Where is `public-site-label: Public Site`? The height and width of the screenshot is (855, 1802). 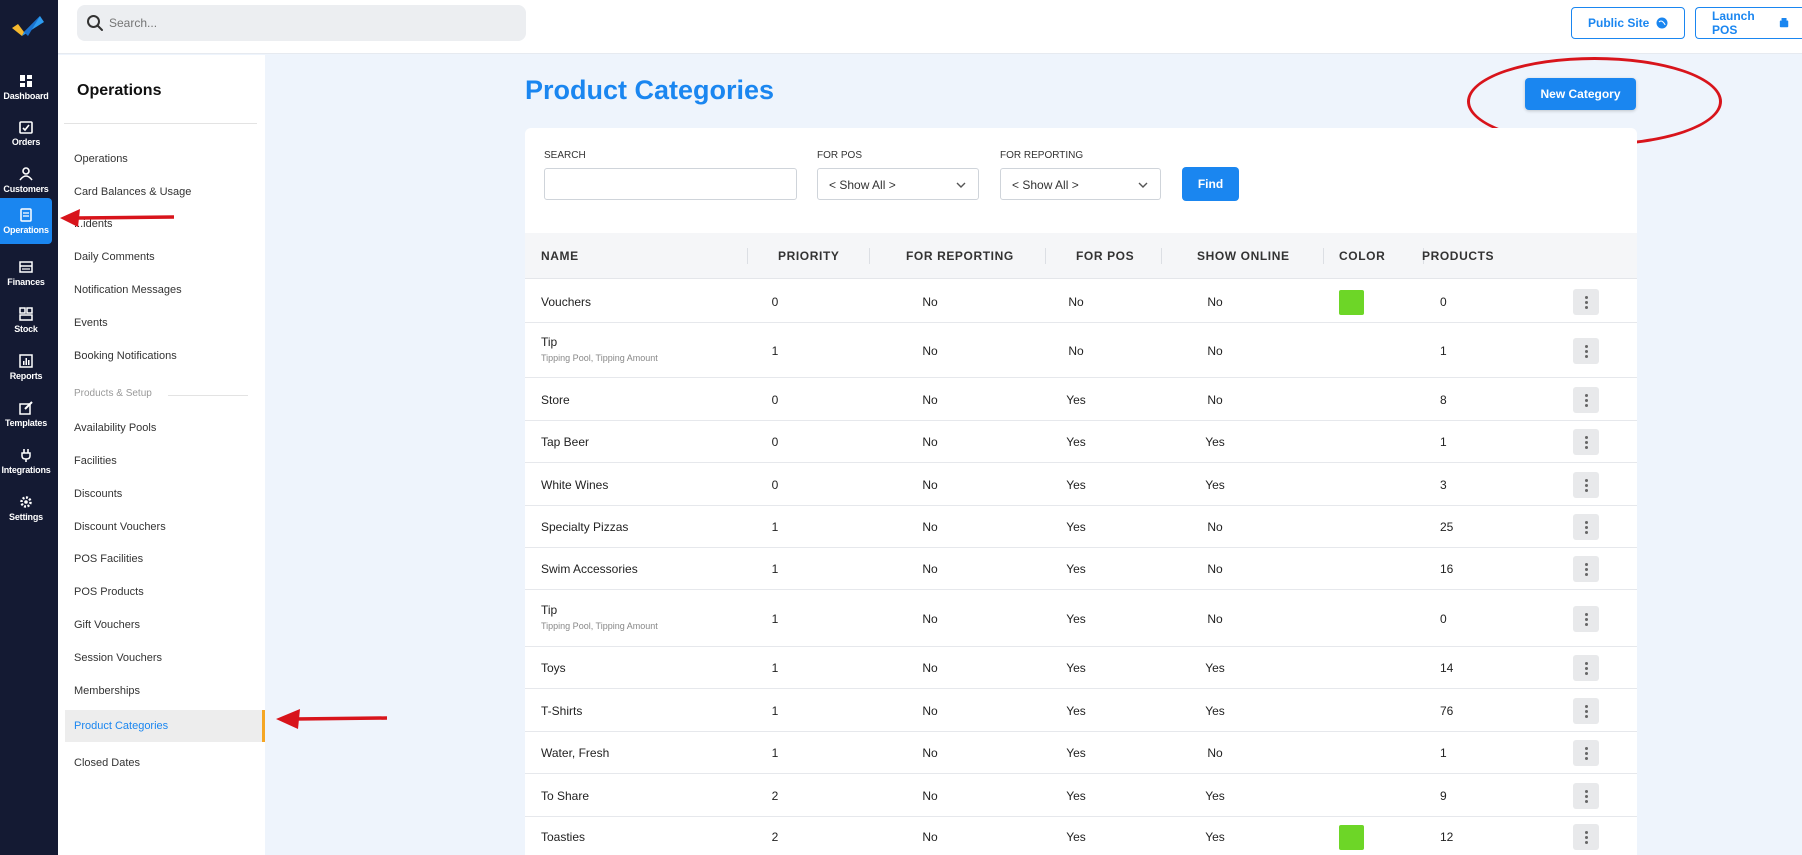 public-site-label: Public Site is located at coordinates (1619, 23).